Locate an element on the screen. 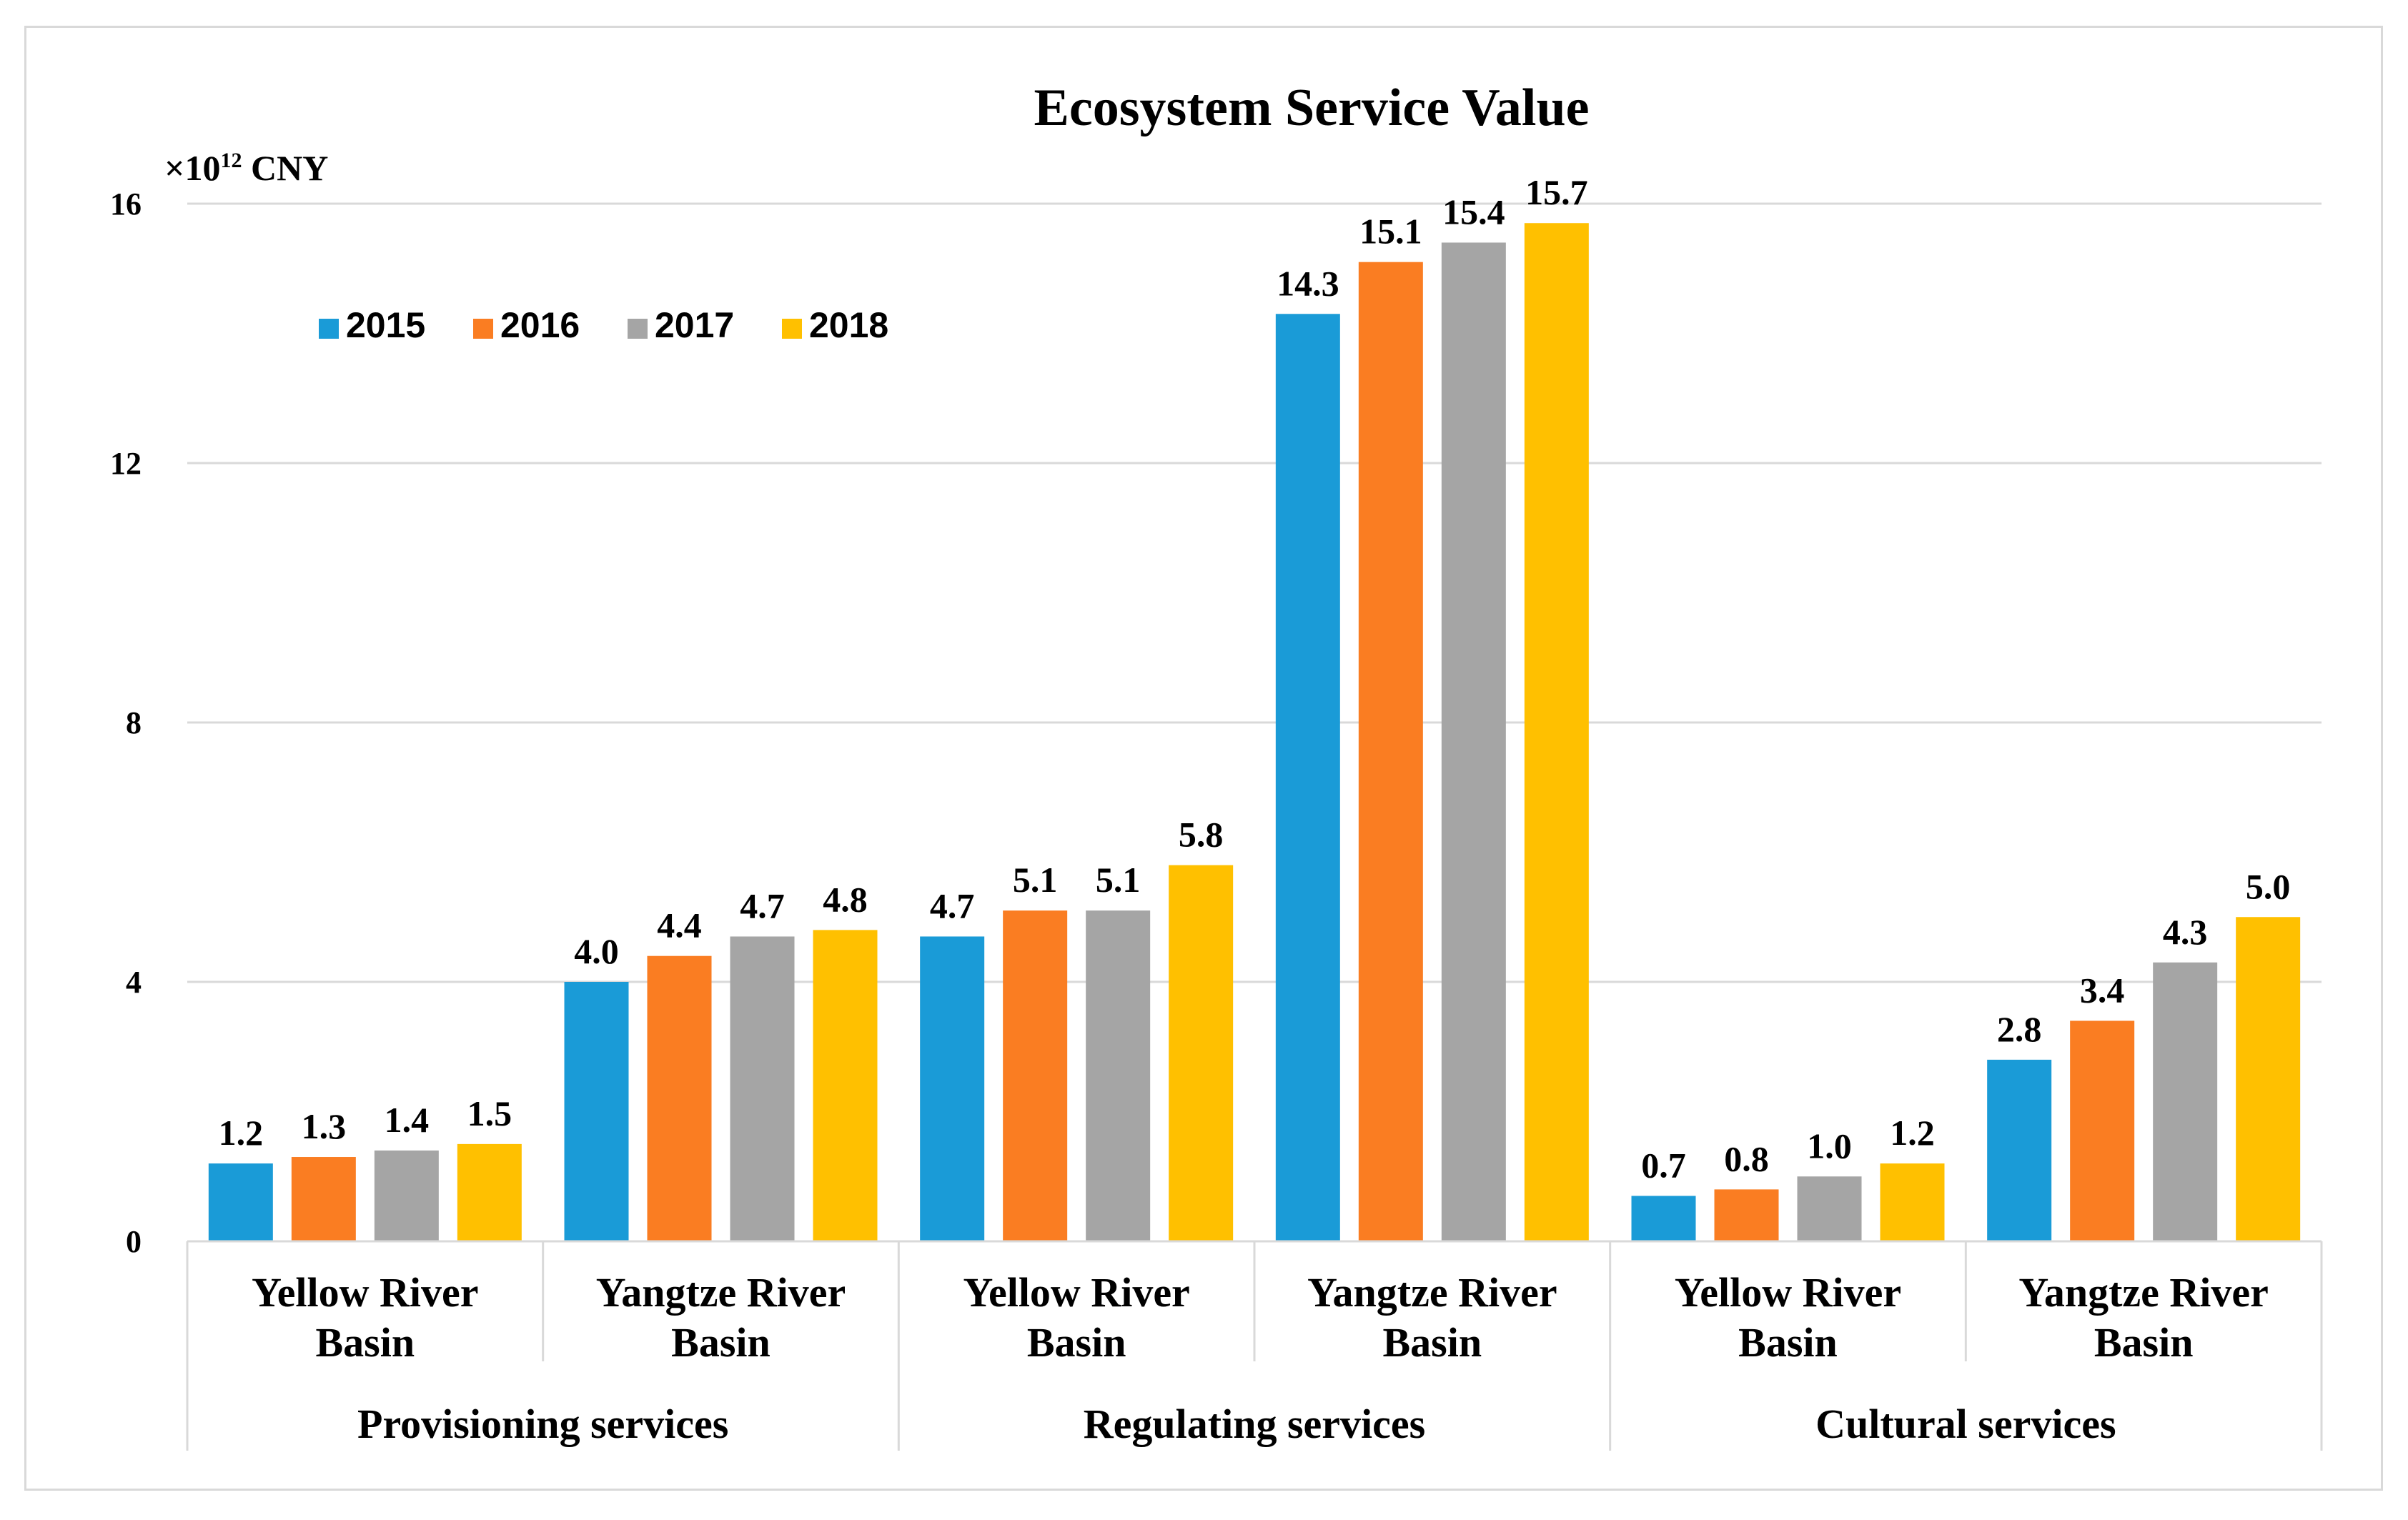 Image resolution: width=2408 pixels, height=1520 pixels. data-label-2015-0: 1.2 is located at coordinates (242, 1133).